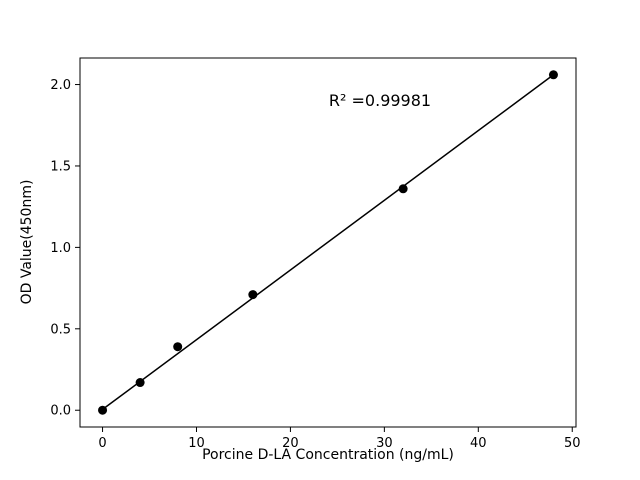  Describe the element at coordinates (60, 85) in the screenshot. I see `y-tick-label: 2.0` at that location.